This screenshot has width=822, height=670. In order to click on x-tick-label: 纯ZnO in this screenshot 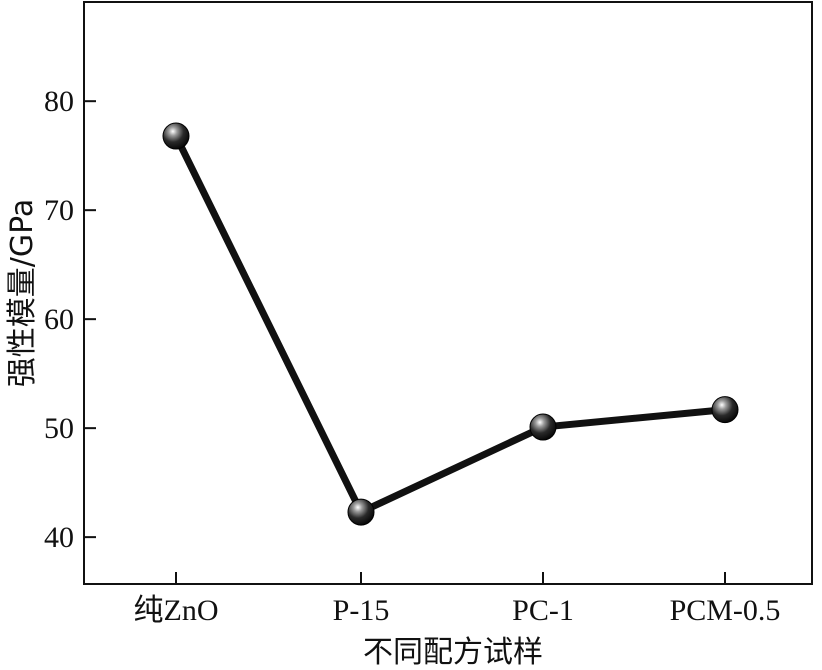, I will do `click(176, 610)`.